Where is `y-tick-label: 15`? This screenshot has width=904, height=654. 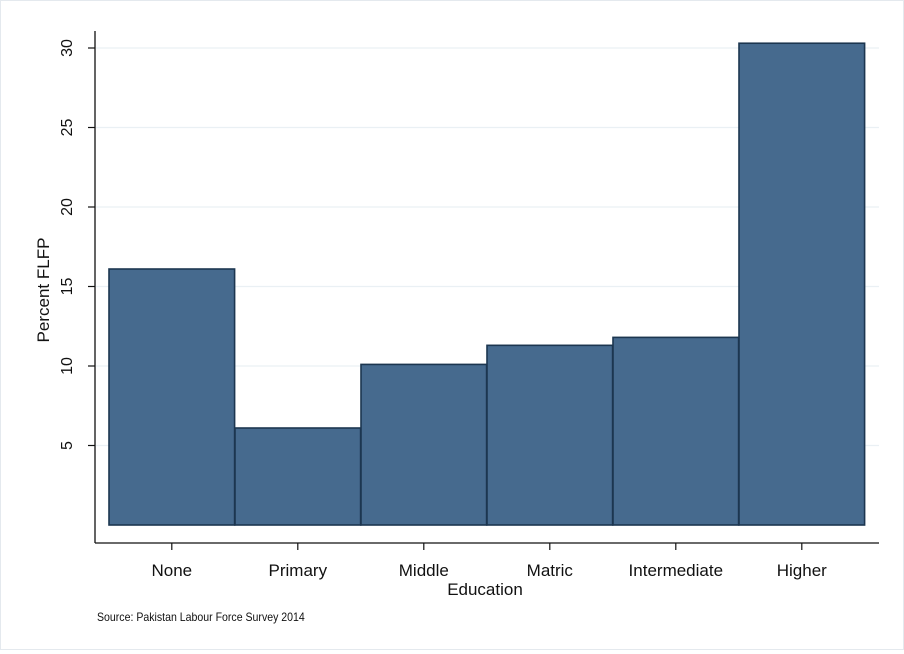 y-tick-label: 15 is located at coordinates (67, 287).